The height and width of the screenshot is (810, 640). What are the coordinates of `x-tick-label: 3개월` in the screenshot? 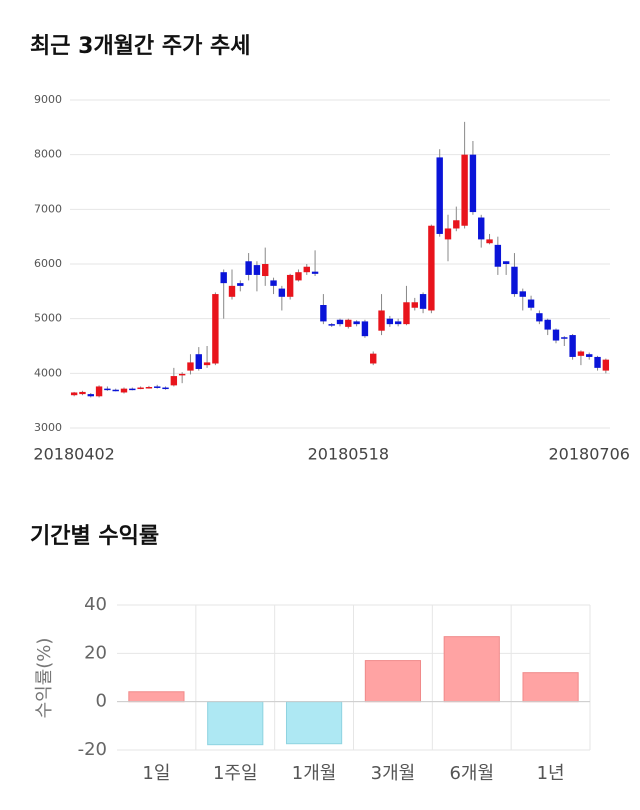 It's located at (393, 773).